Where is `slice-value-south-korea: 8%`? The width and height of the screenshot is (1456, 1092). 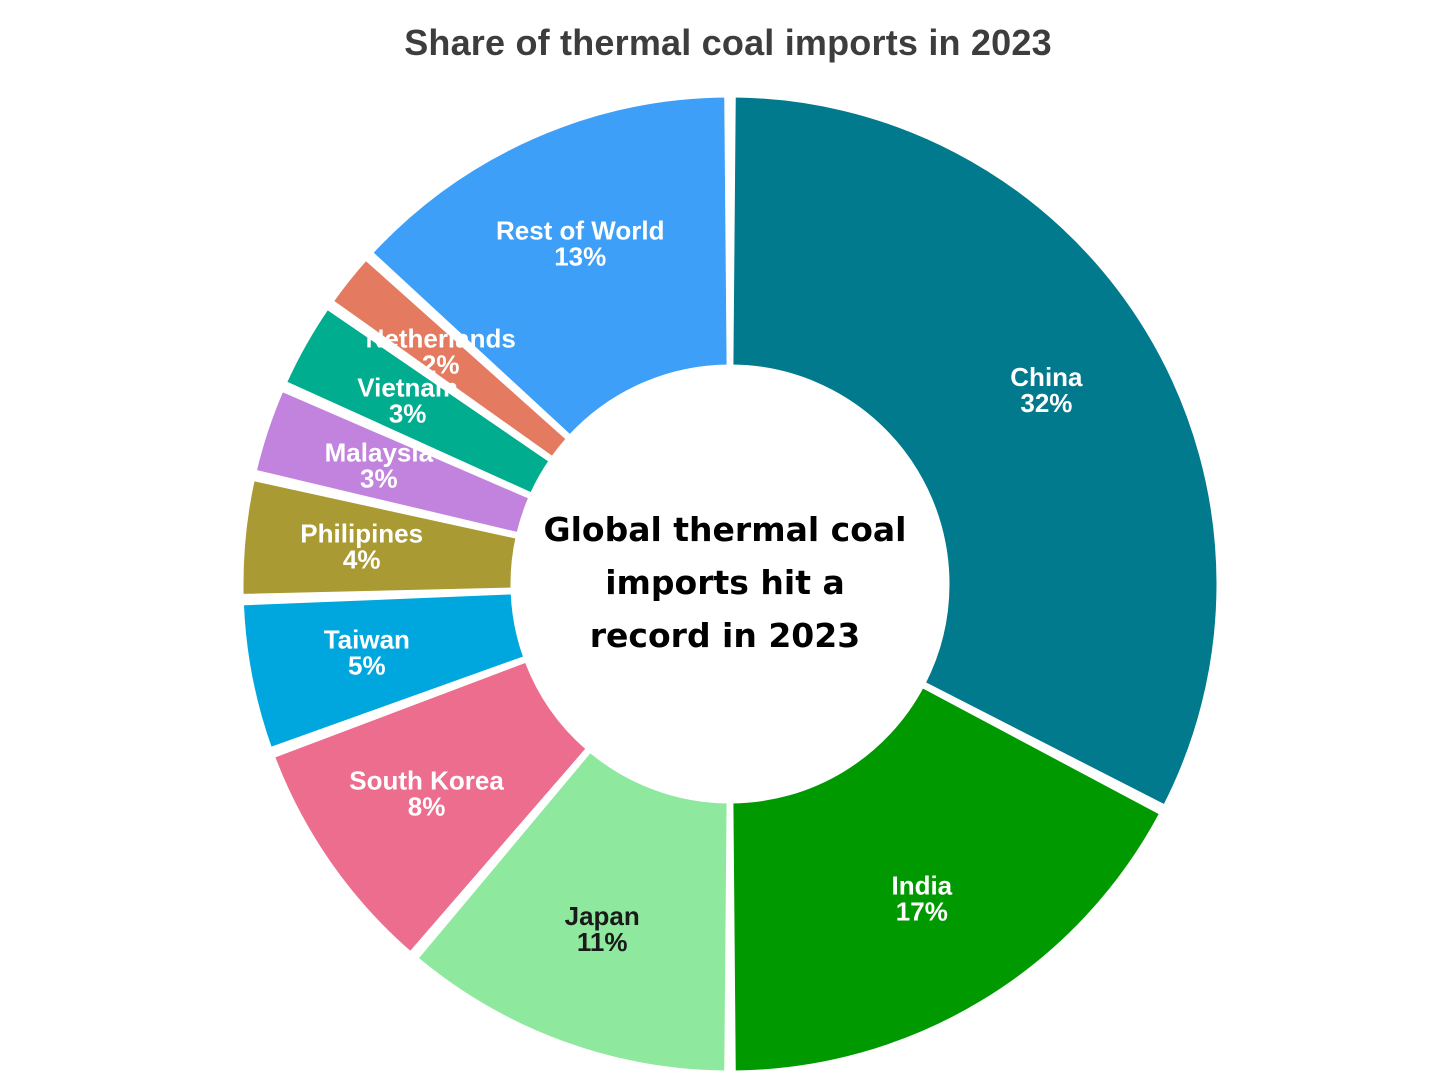
slice-value-south-korea: 8% is located at coordinates (427, 807).